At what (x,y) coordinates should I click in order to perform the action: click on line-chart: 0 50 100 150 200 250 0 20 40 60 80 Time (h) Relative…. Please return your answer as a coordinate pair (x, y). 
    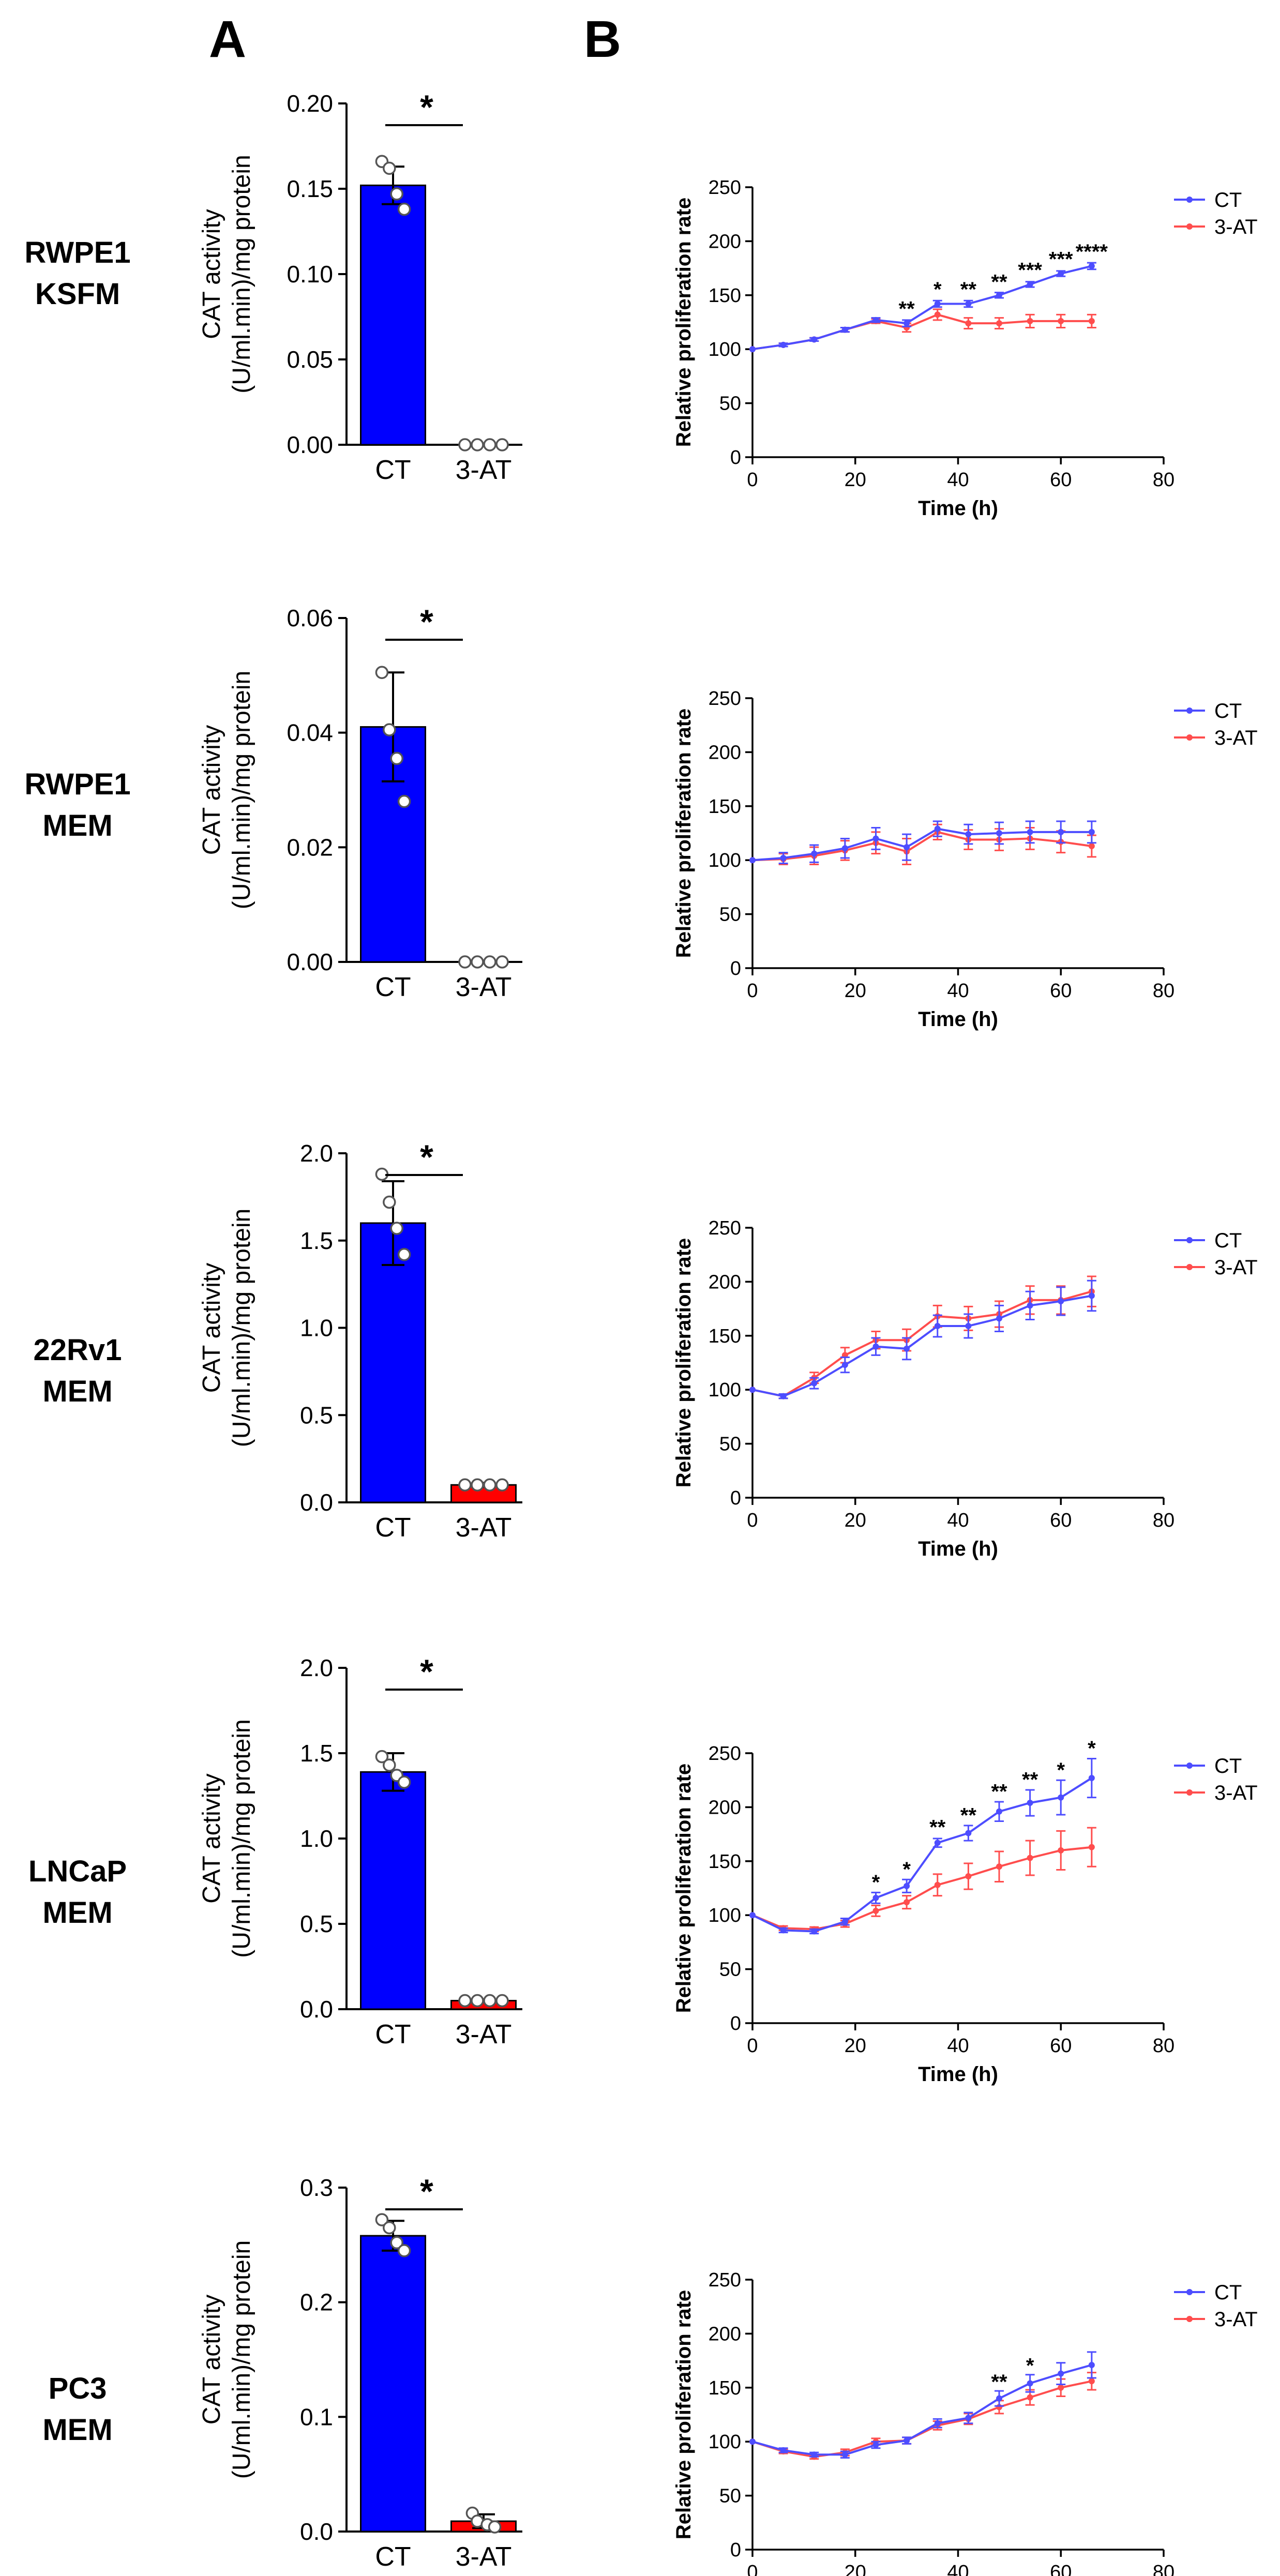
    Looking at the image, I should click on (965, 859).